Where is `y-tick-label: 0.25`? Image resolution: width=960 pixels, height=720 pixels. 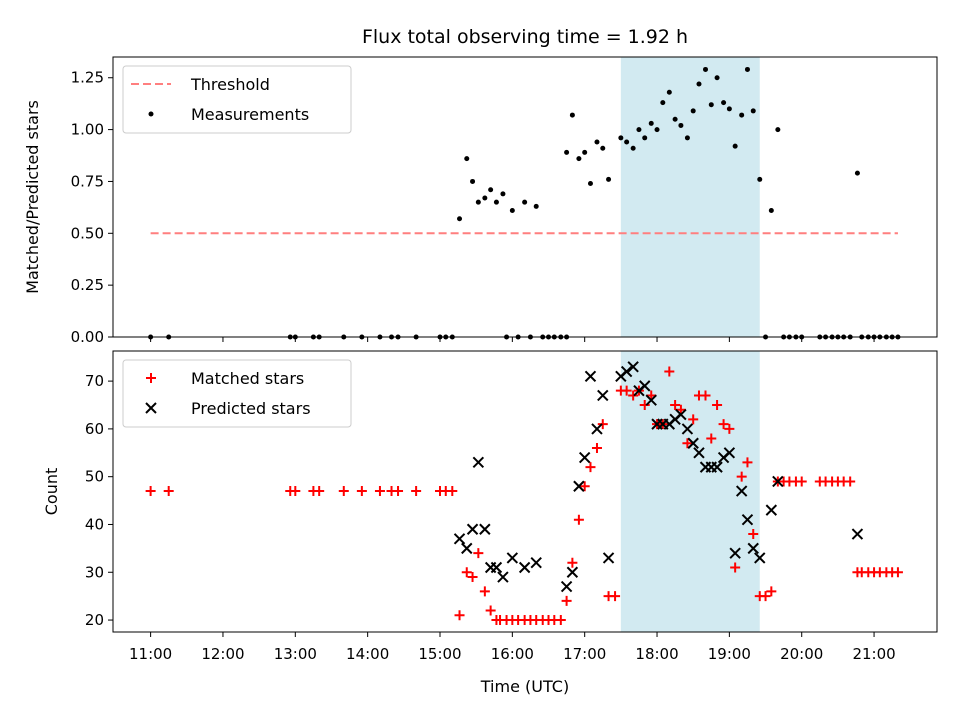 y-tick-label: 0.25 is located at coordinates (87, 285).